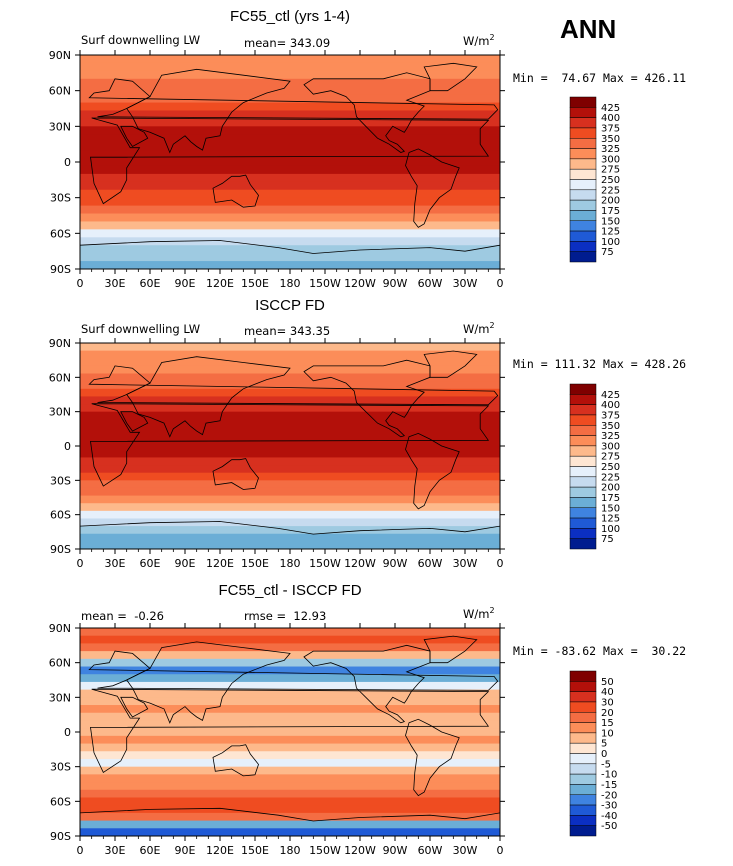 The image size is (733, 866). I want to click on colorbar-label: -20, so click(609, 795).